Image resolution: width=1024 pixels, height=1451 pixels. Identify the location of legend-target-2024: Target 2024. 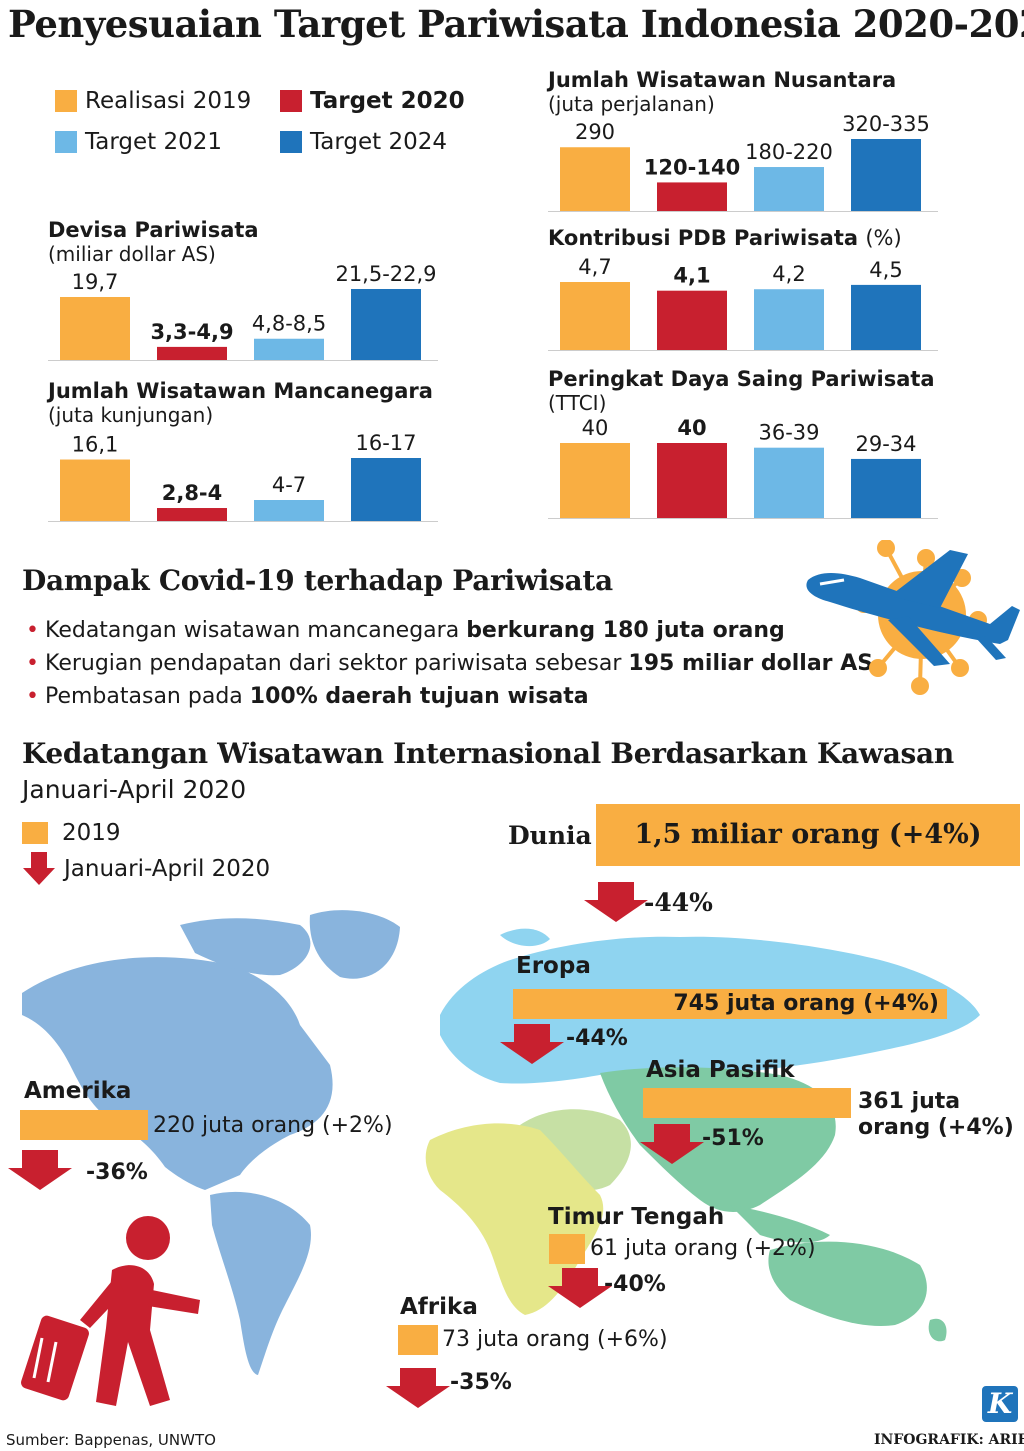
(363, 142).